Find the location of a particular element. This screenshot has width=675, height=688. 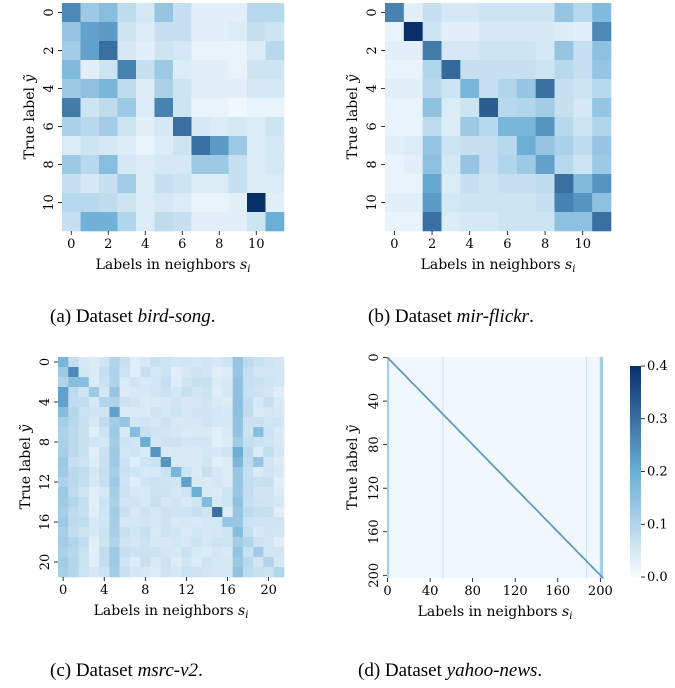

x-tick-label-c: 12 is located at coordinates (186, 590).